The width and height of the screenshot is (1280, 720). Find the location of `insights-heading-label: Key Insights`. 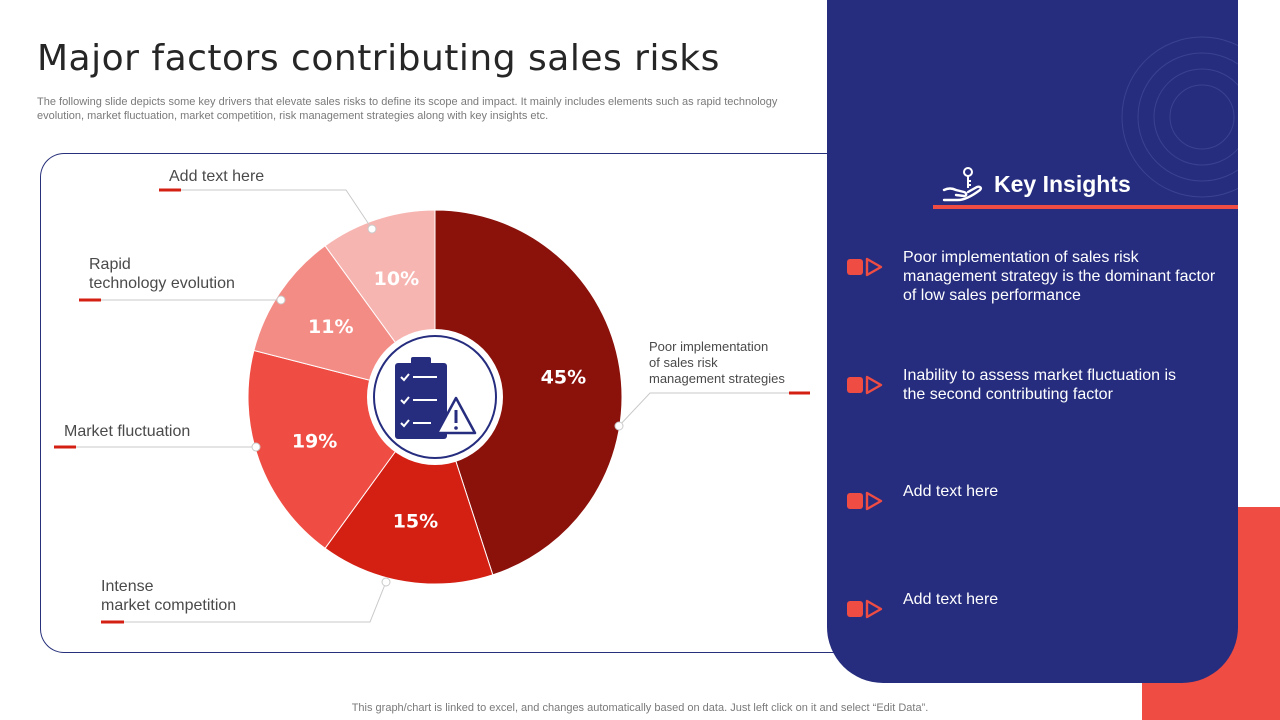

insights-heading-label: Key Insights is located at coordinates (1062, 183).